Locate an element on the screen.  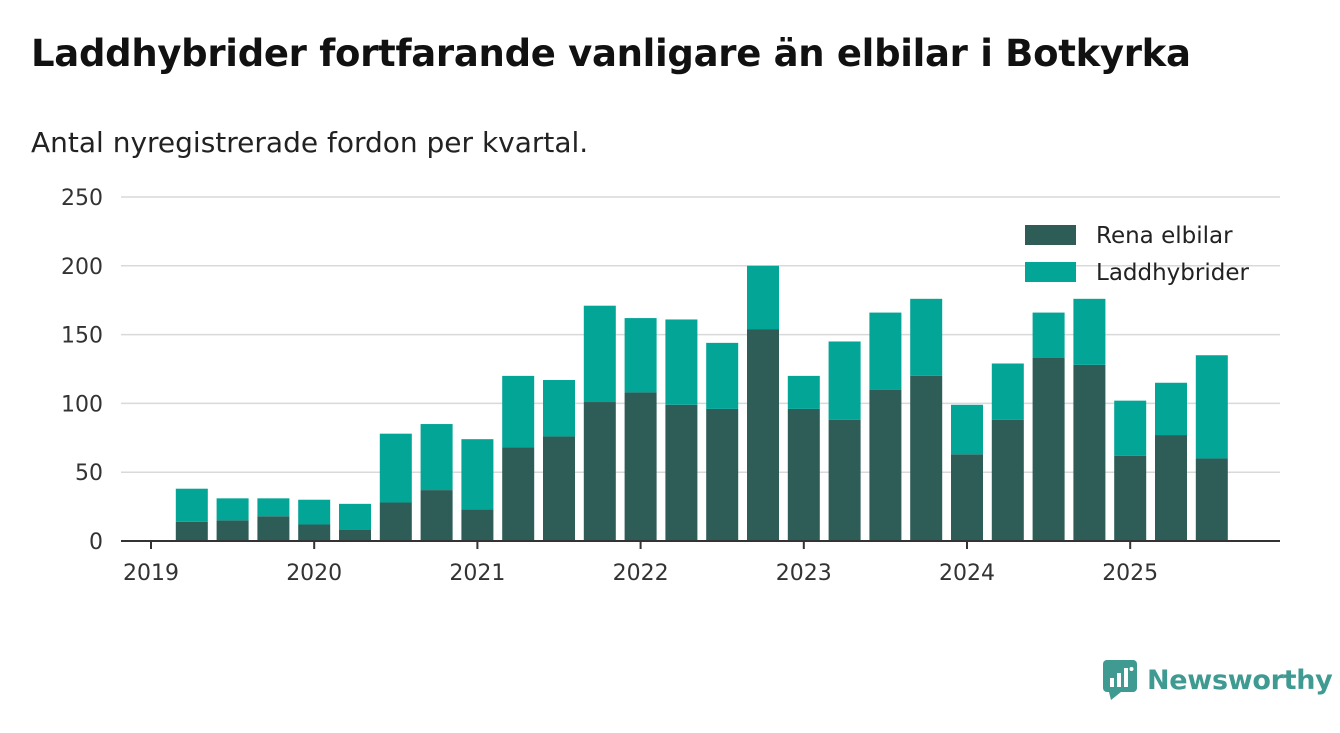
x-tick-label: 2020 is located at coordinates (314, 573).